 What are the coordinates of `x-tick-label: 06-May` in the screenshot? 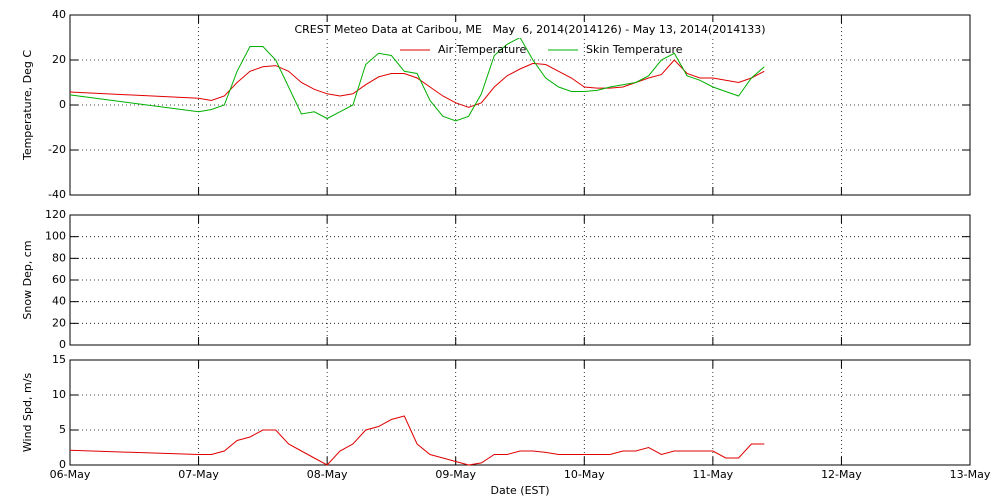 It's located at (70, 474).